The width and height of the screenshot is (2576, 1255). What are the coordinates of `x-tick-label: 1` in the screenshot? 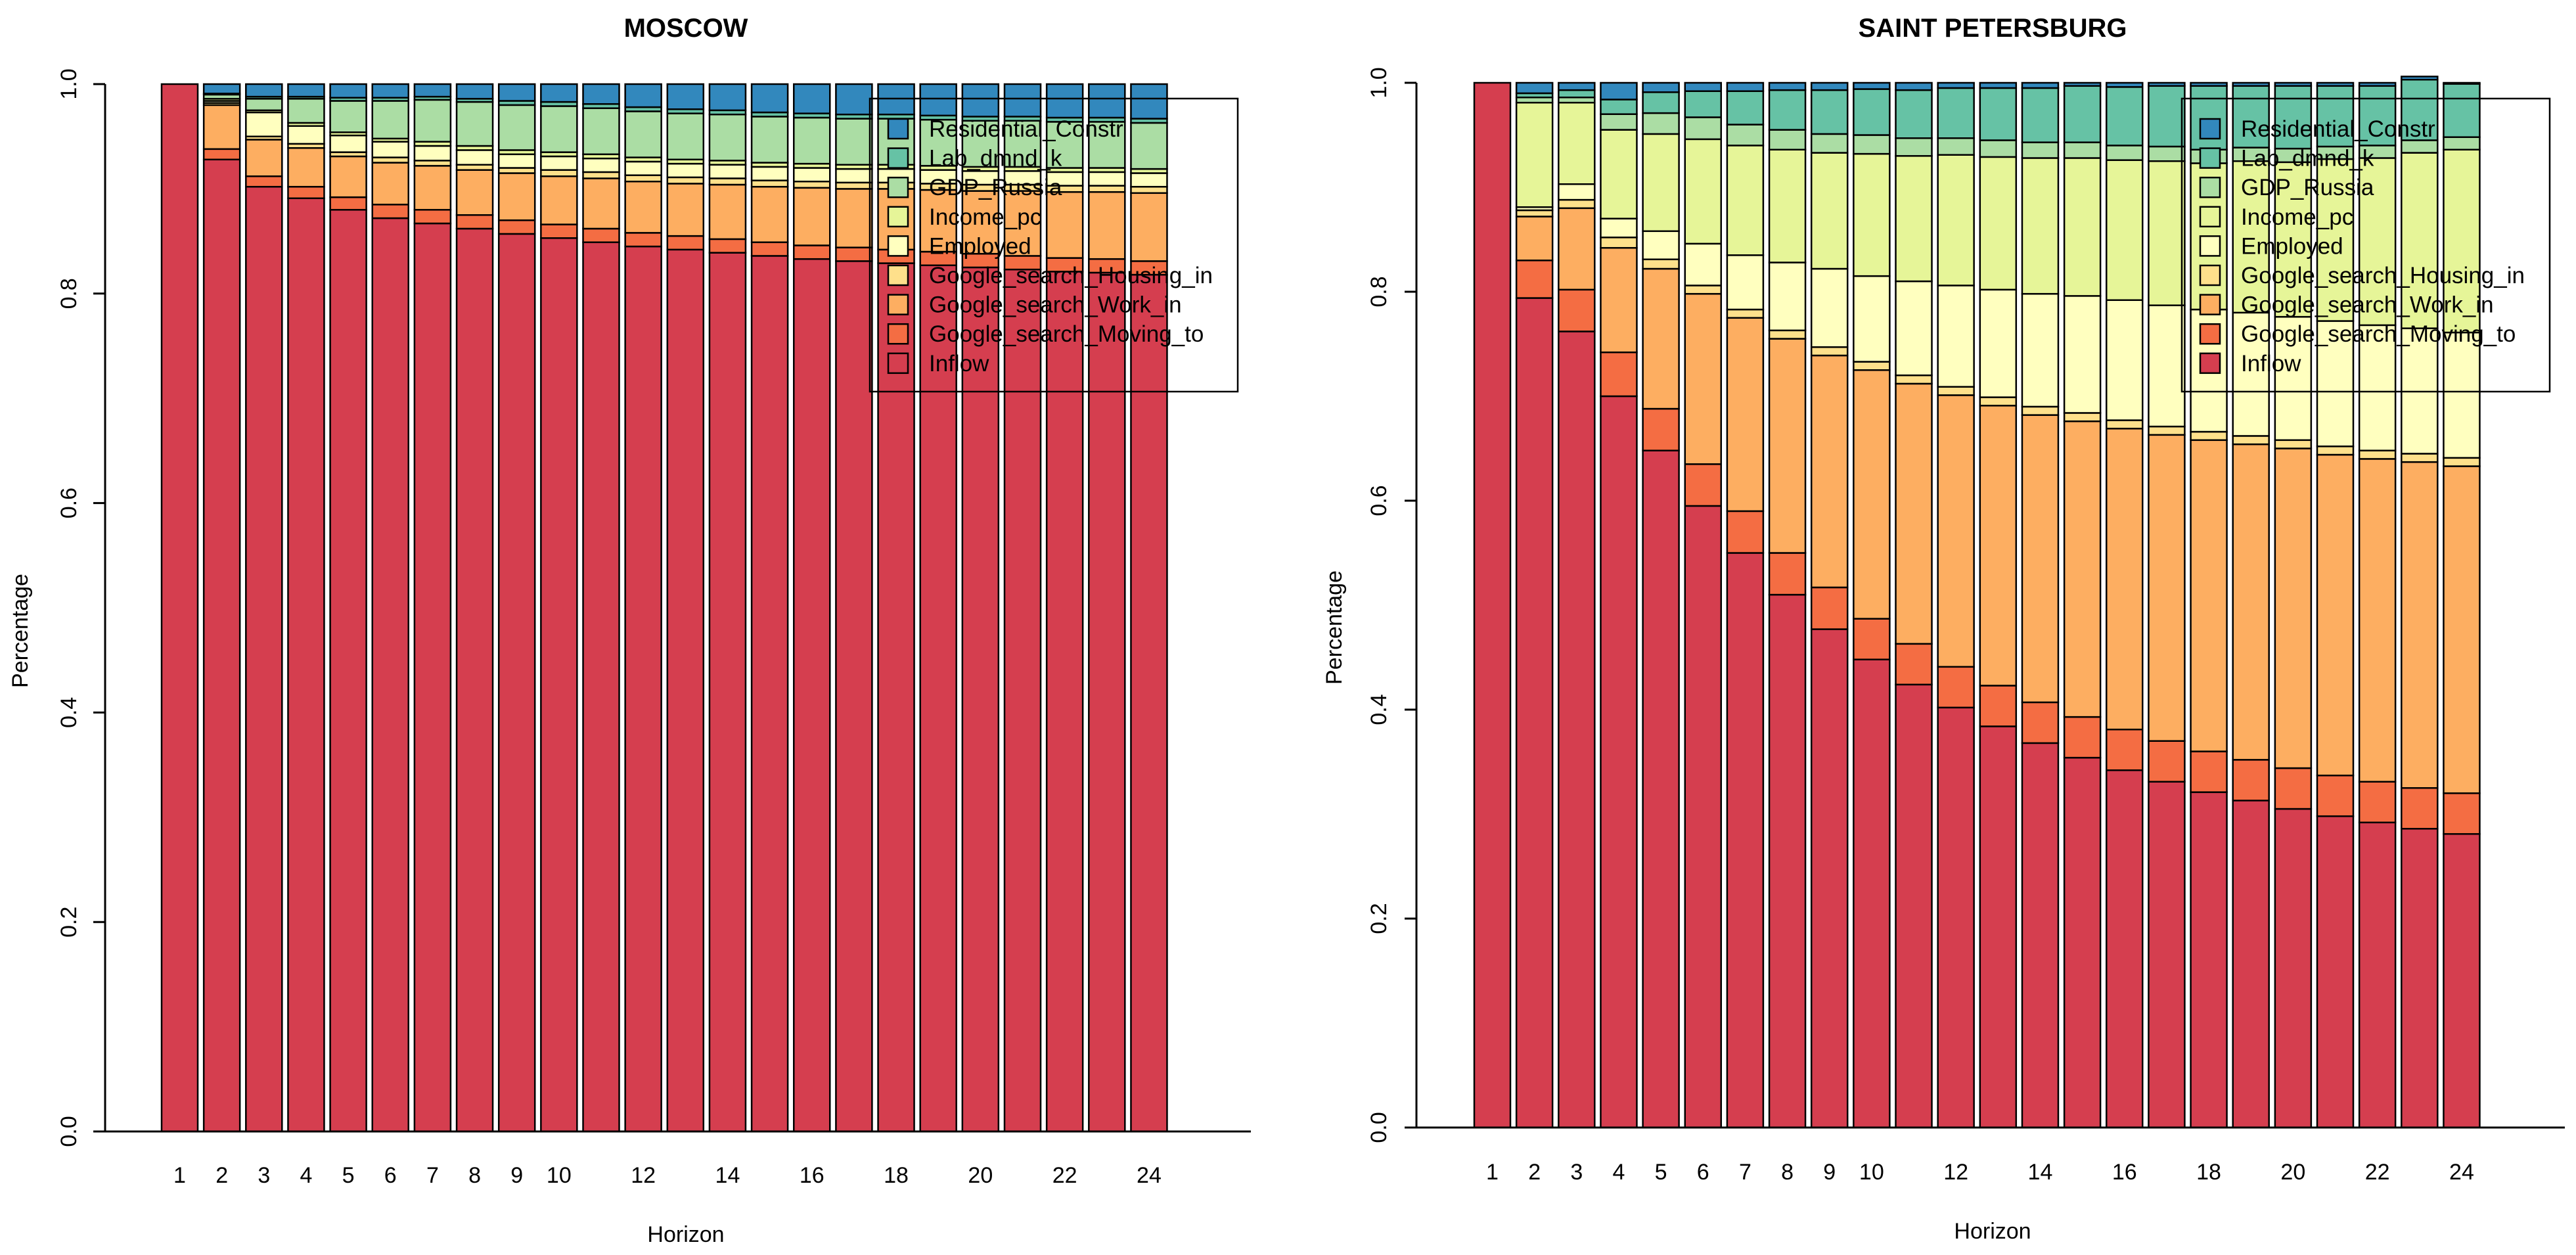 It's located at (179, 1176).